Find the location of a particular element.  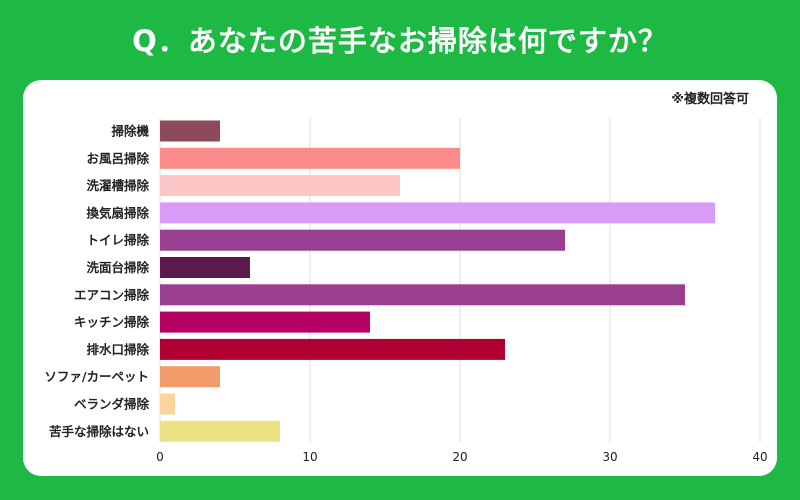

category-label: トイレ掃除 is located at coordinates (117, 240).